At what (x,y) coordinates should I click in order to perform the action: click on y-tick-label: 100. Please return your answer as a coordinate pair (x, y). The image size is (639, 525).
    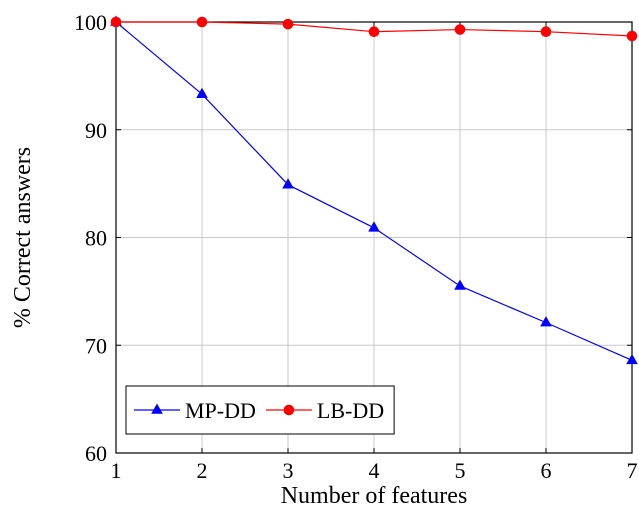
    Looking at the image, I should click on (90, 22).